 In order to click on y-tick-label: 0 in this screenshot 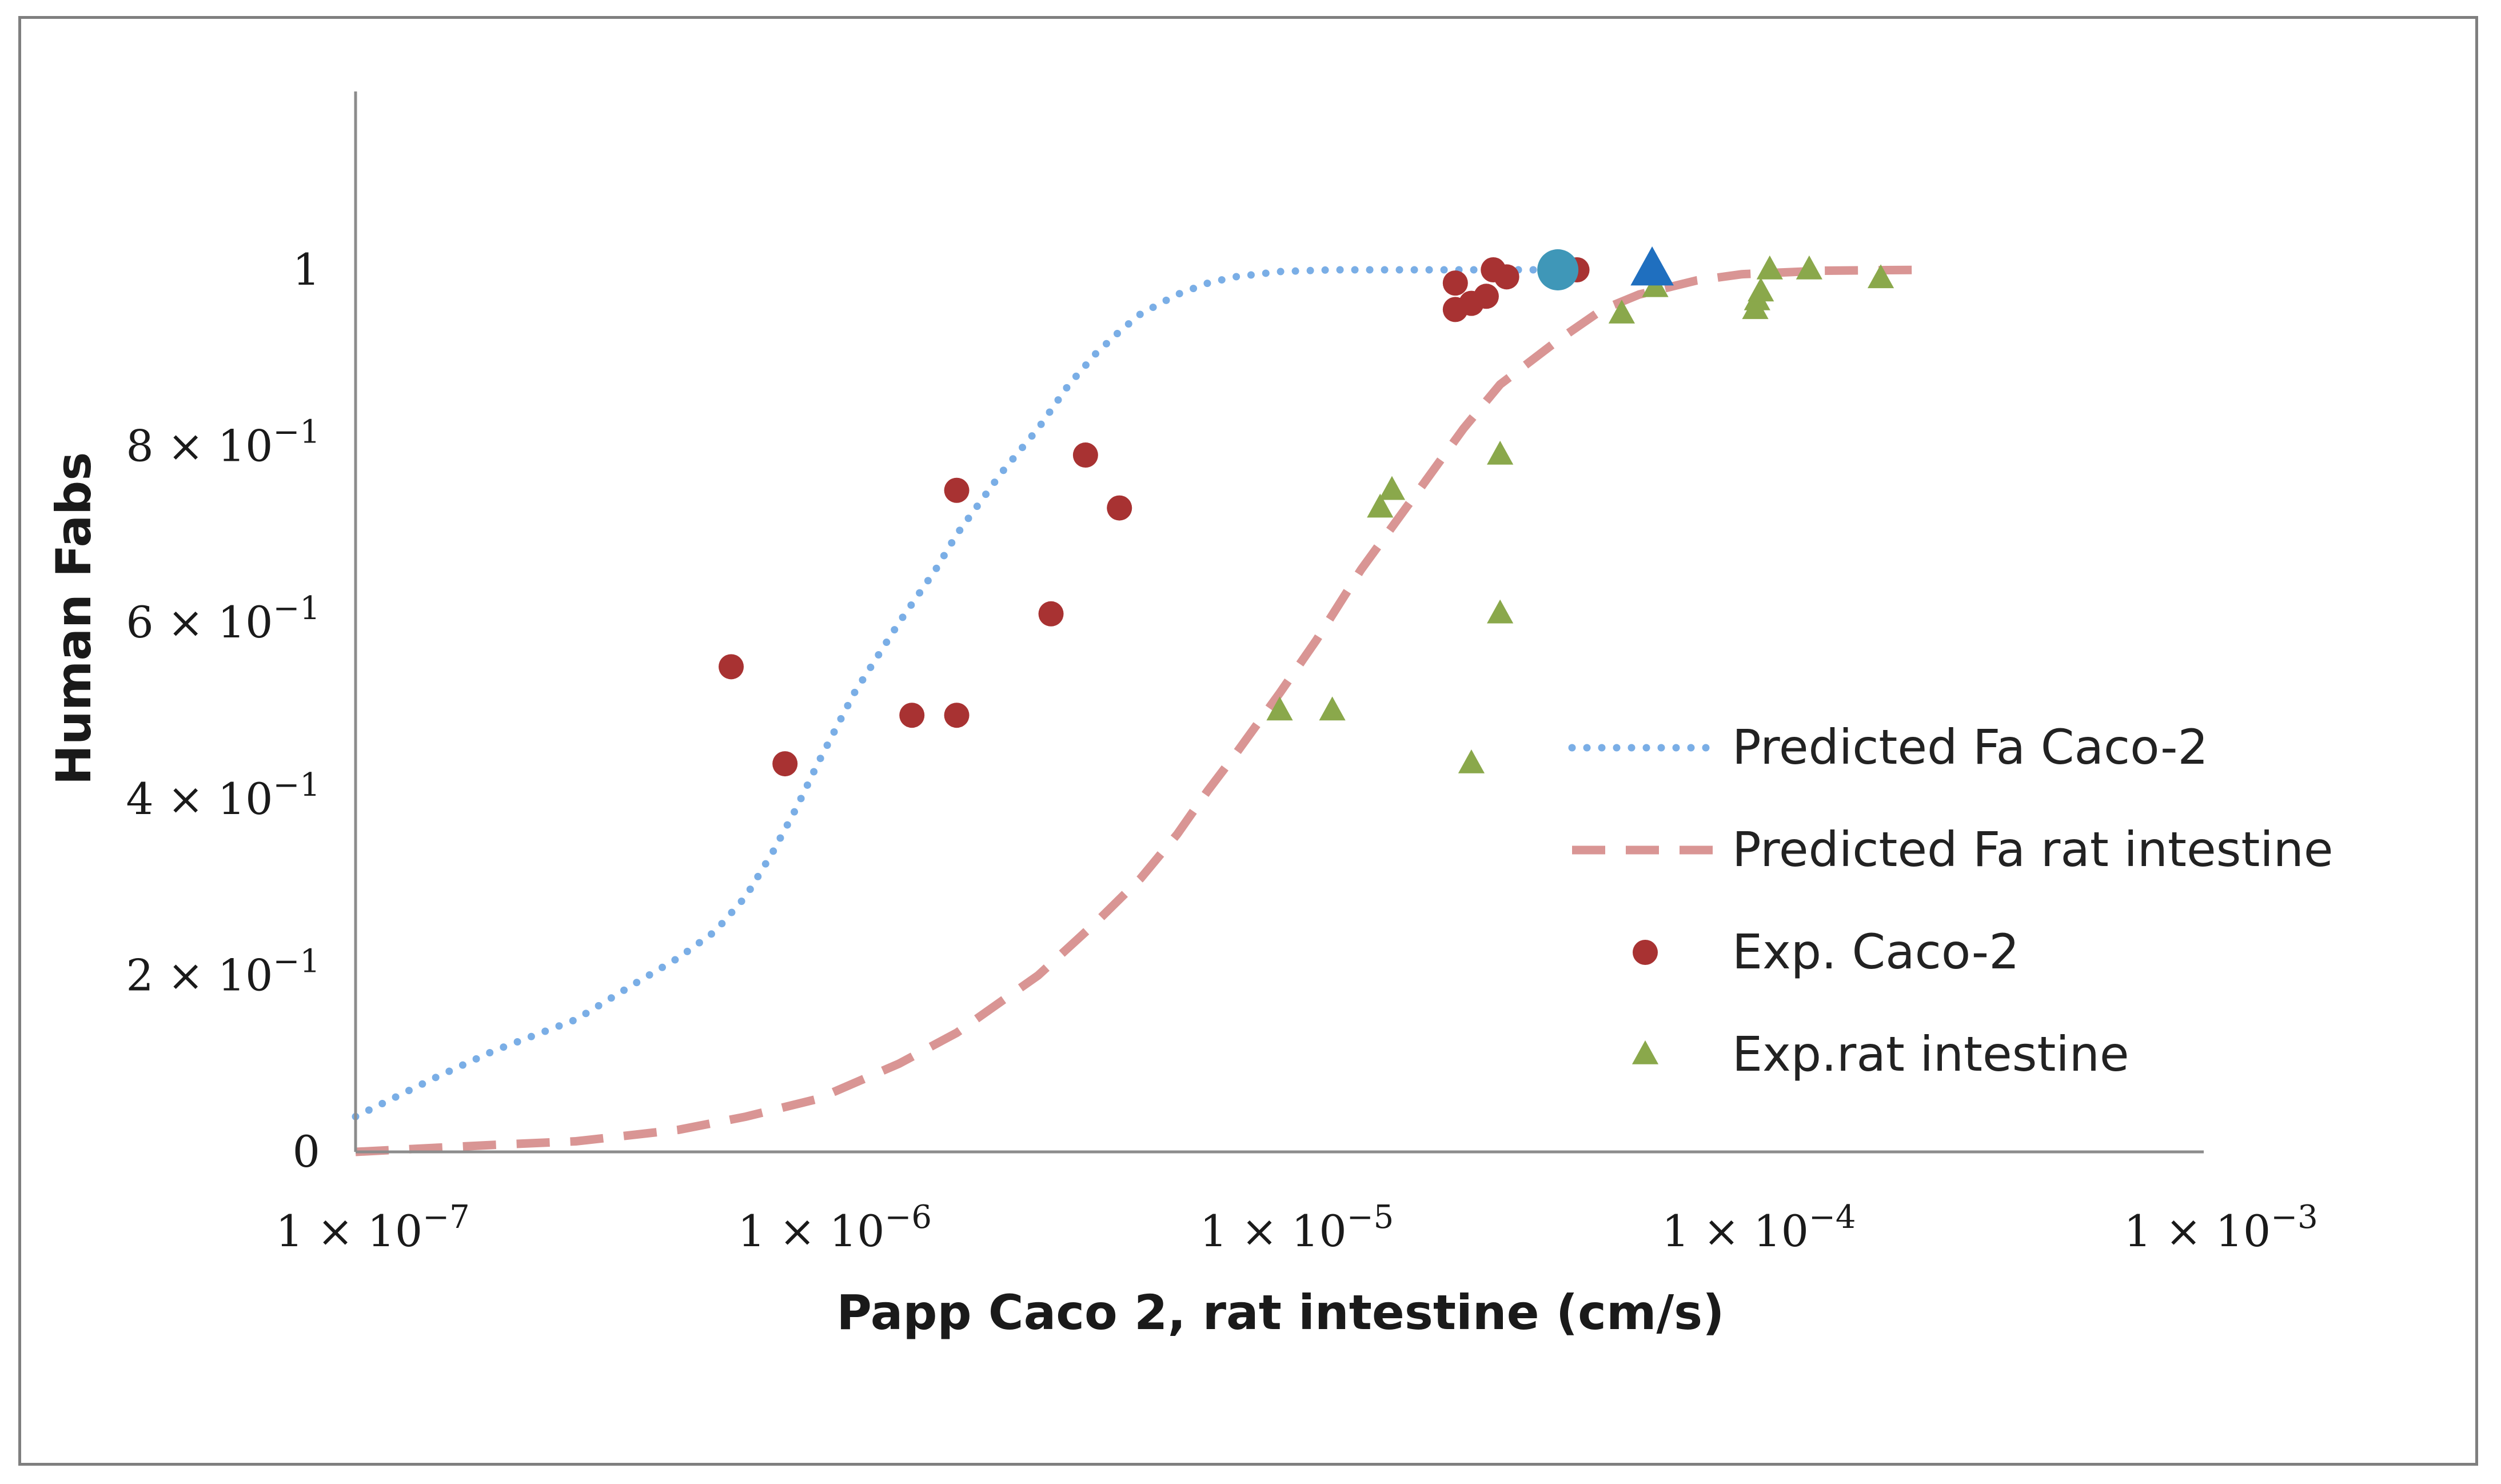, I will do `click(306, 1151)`.